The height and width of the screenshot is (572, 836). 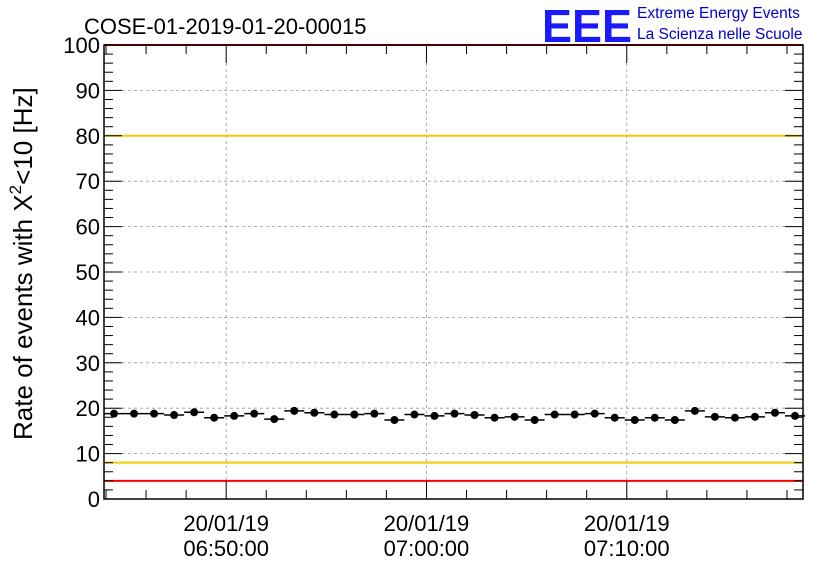 I want to click on y-tick-label: 100, so click(x=81, y=45).